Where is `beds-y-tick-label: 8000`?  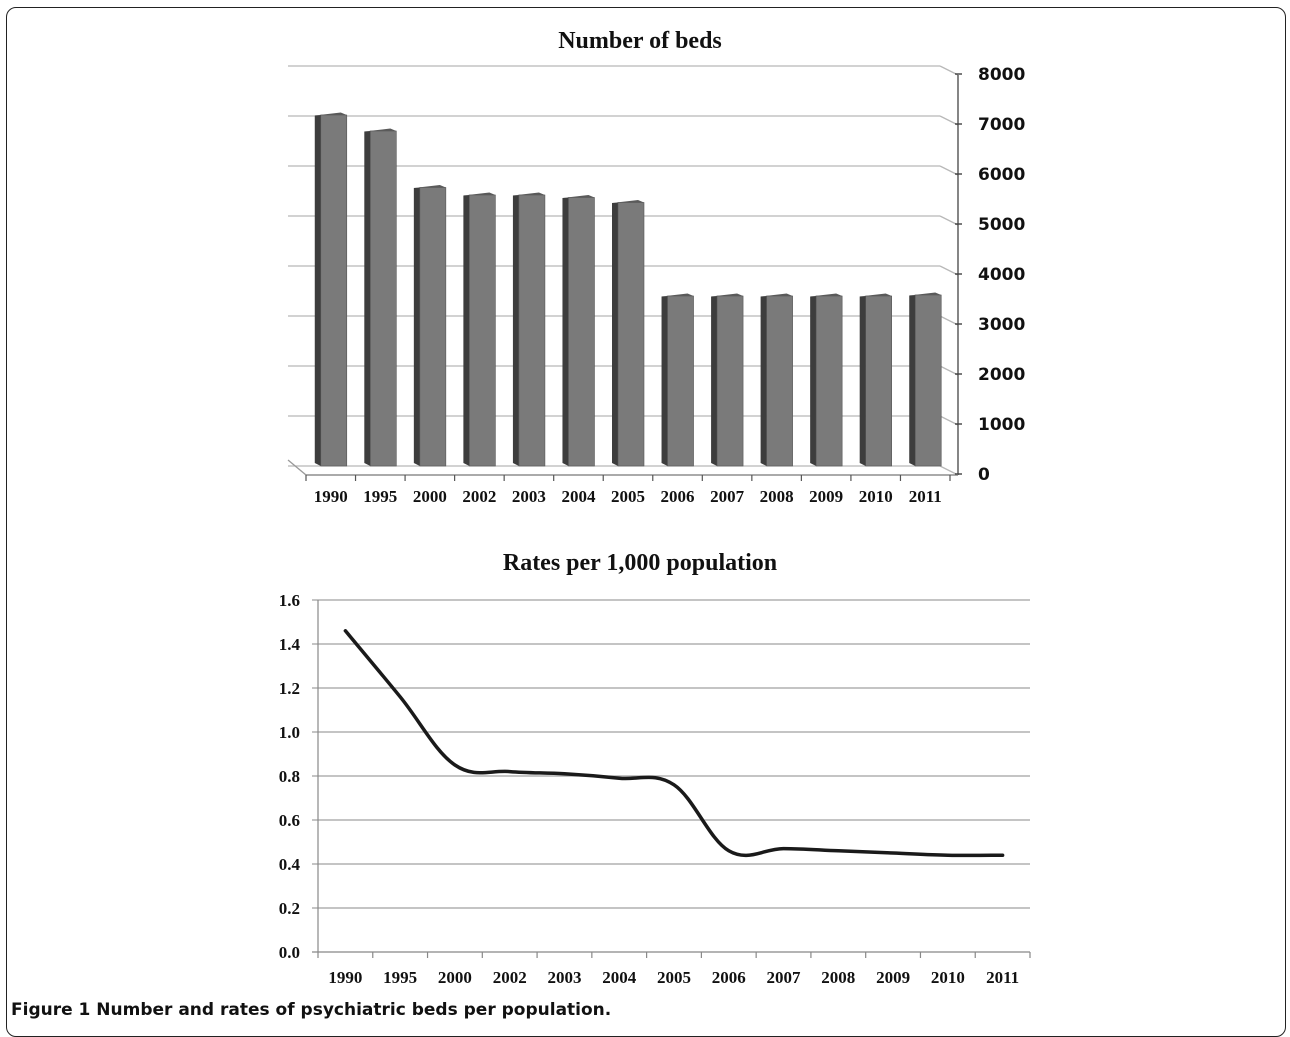
beds-y-tick-label: 8000 is located at coordinates (1001, 75).